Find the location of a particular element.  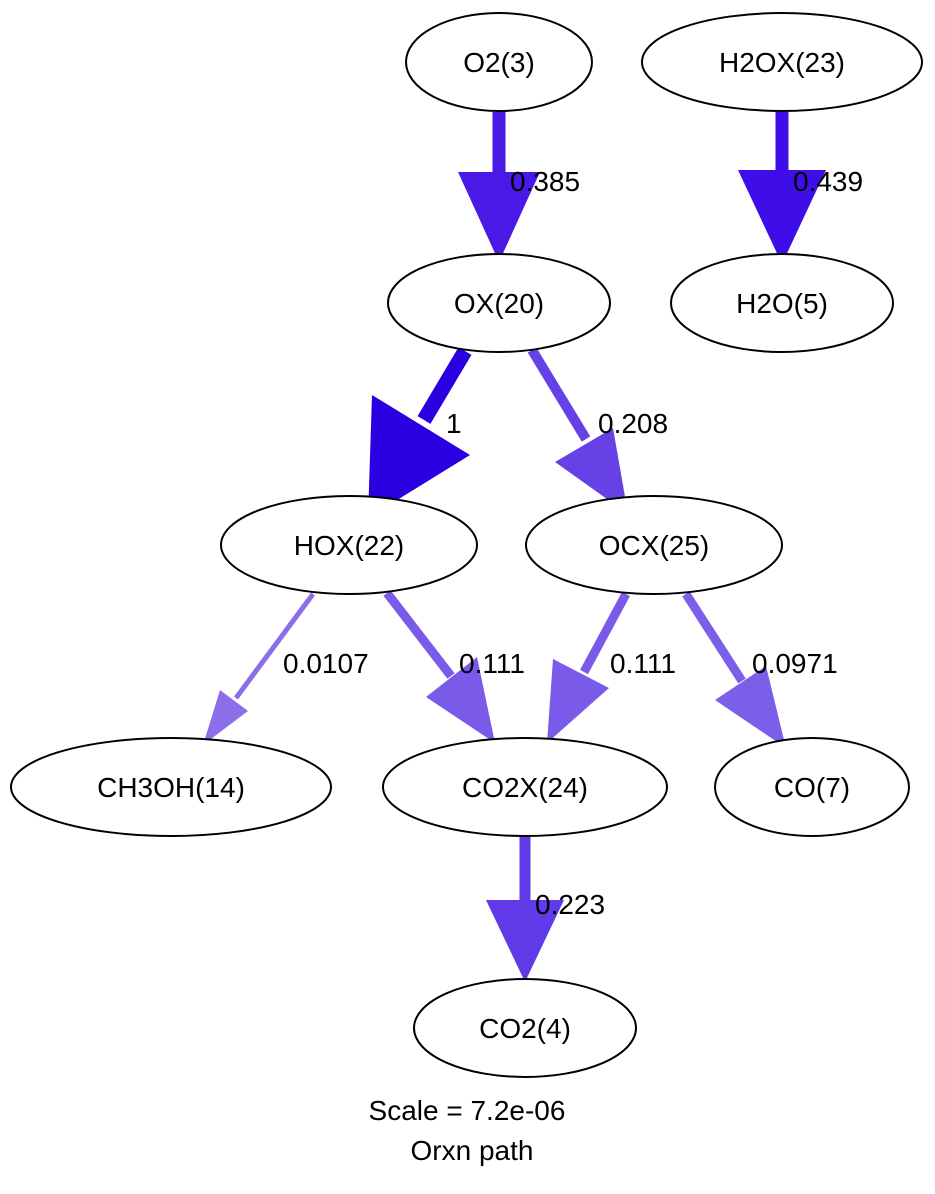

edge-ox-hox-label: 1 is located at coordinates (454, 423).